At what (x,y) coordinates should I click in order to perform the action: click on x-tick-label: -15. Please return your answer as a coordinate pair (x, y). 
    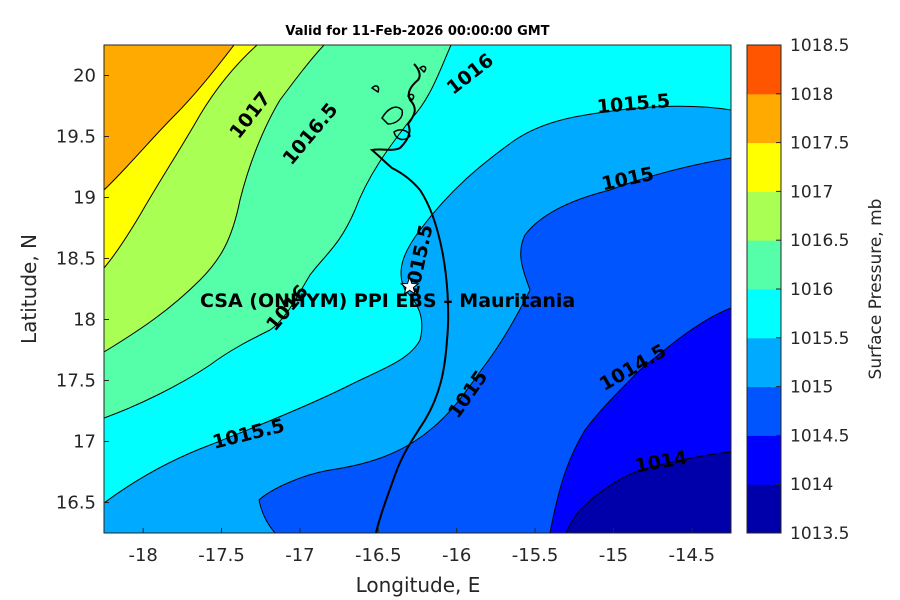
    Looking at the image, I should click on (613, 555).